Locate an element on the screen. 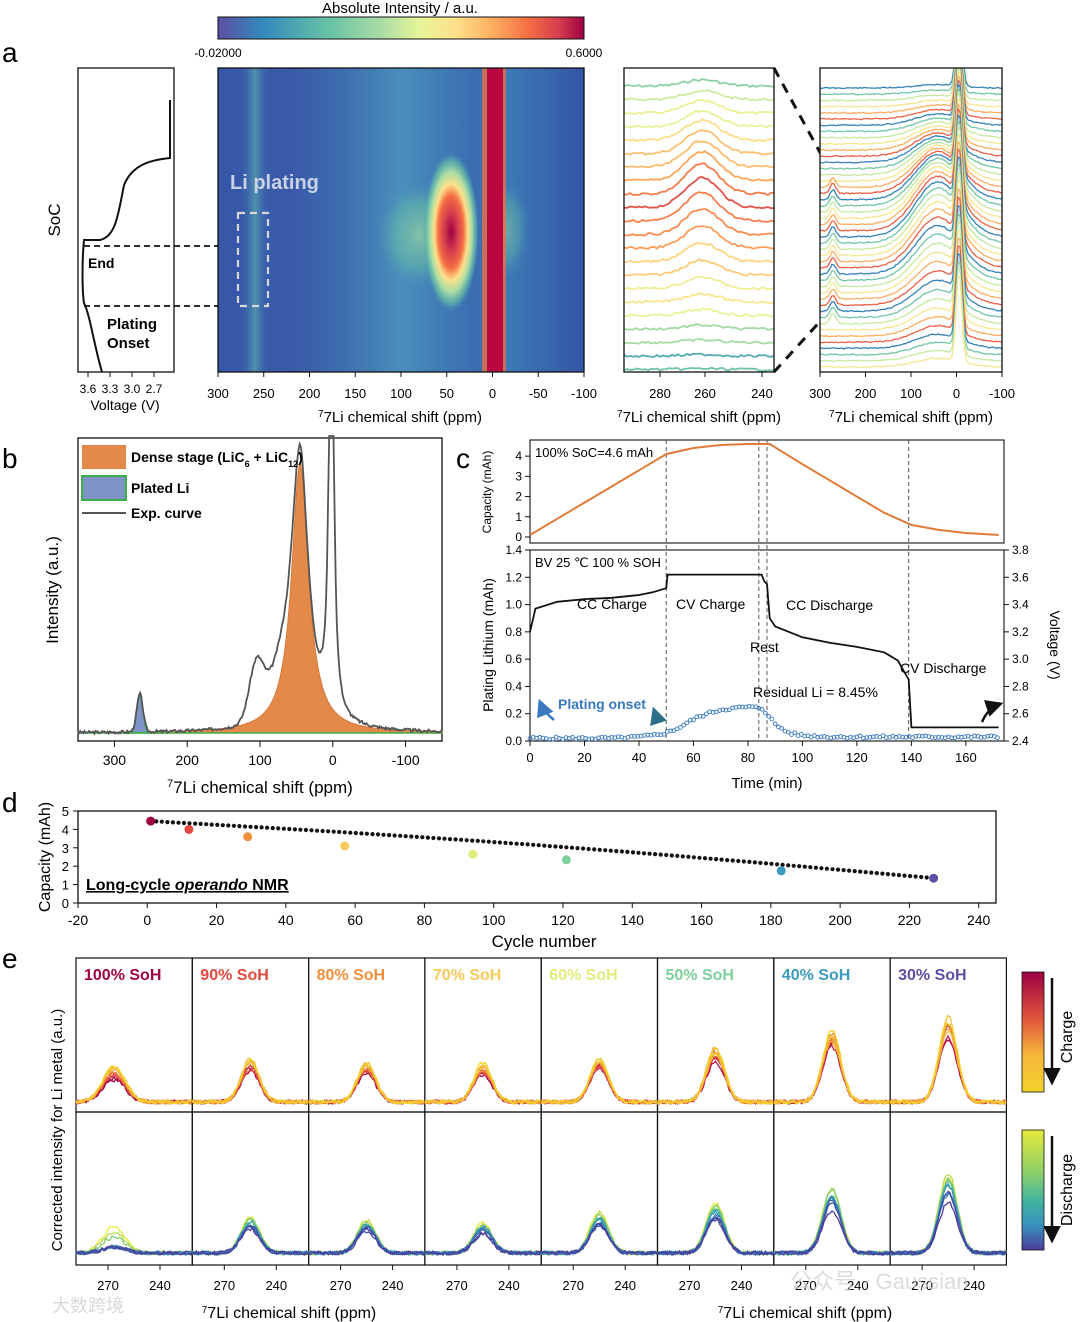  zoom-tick-label: 260 is located at coordinates (705, 393).